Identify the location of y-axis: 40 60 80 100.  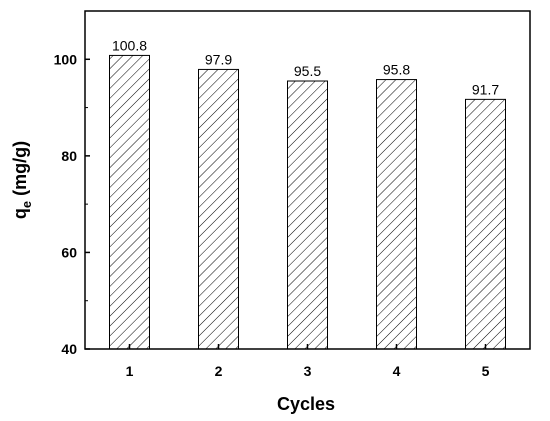
(72, 204).